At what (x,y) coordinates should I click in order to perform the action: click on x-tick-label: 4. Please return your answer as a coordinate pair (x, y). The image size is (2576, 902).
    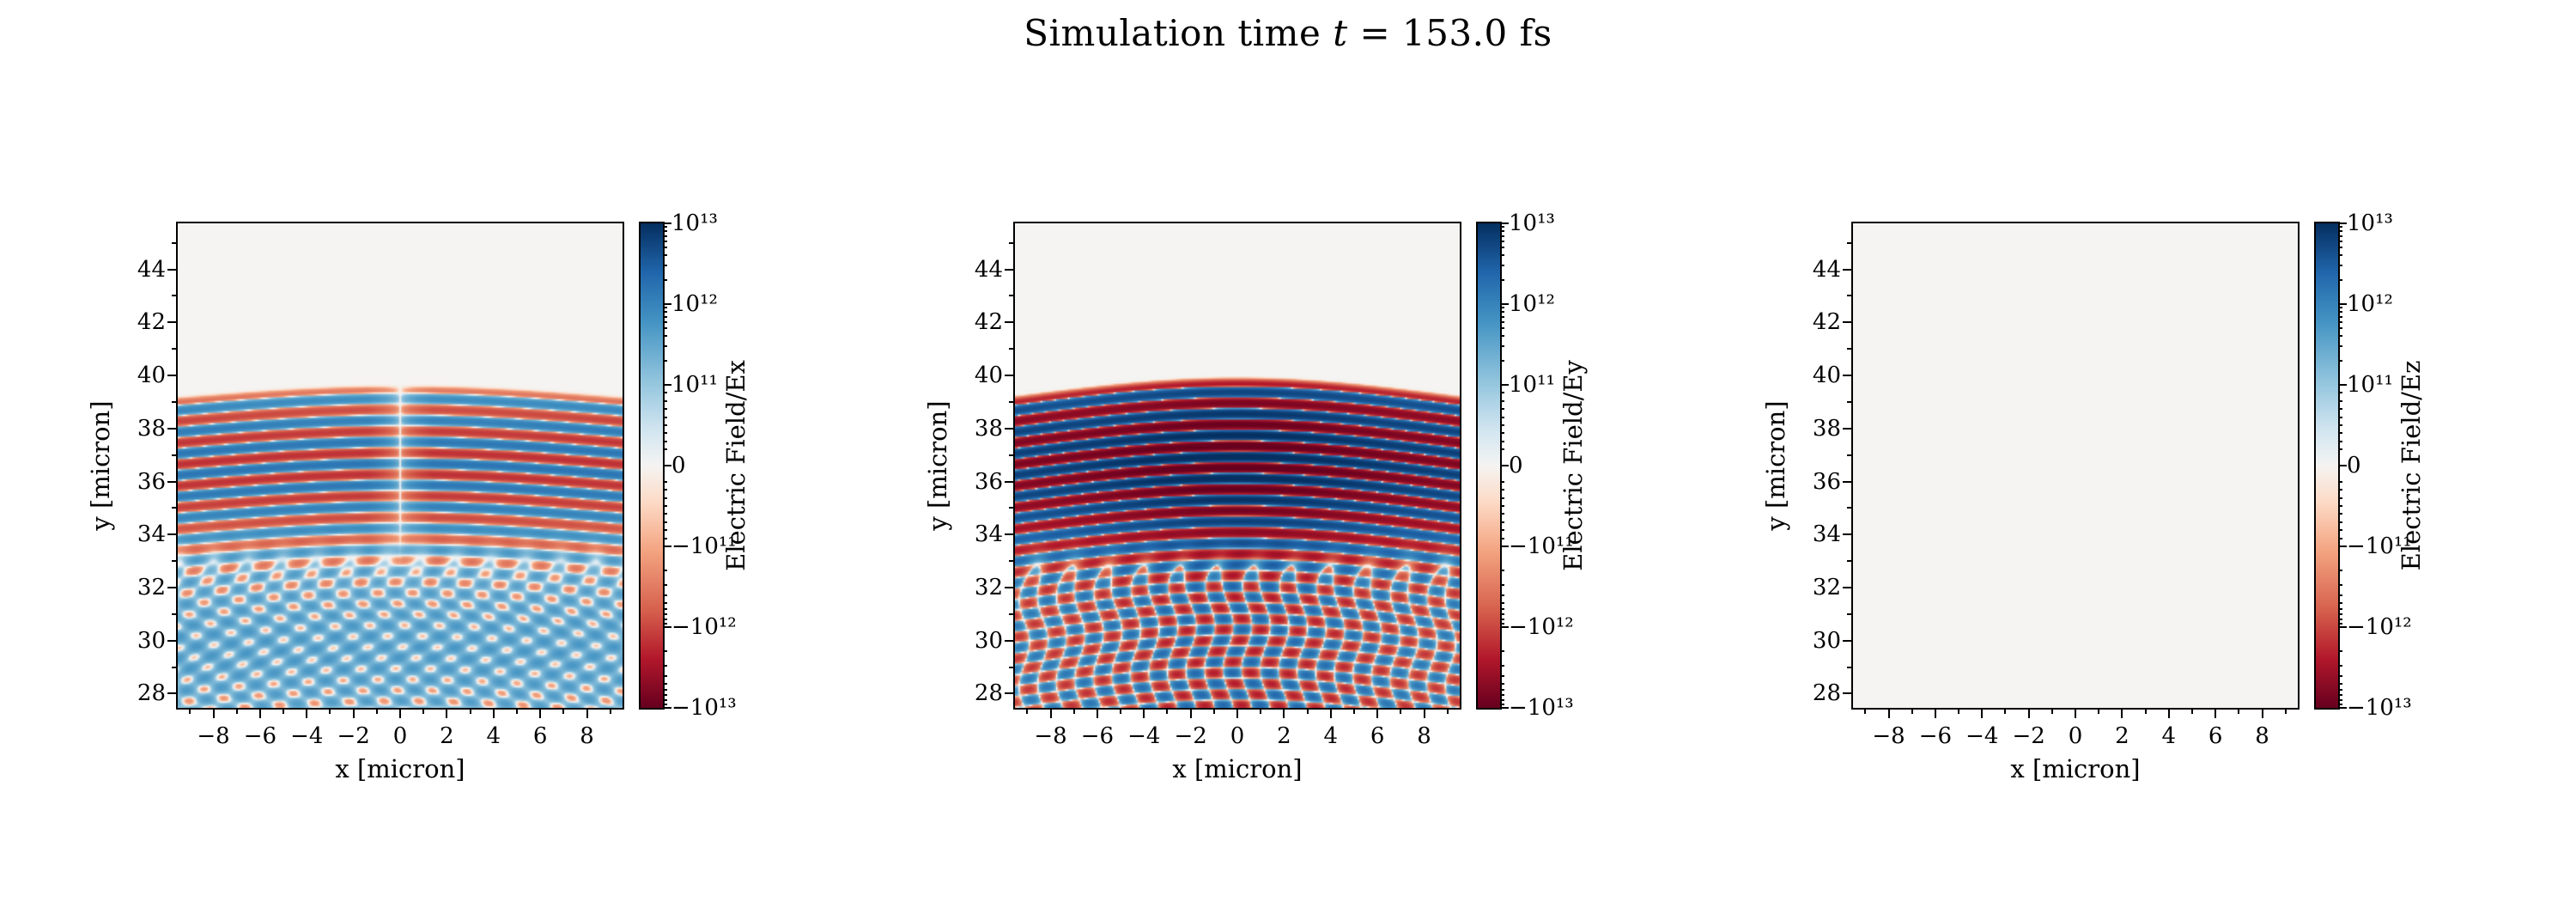
    Looking at the image, I should click on (1331, 736).